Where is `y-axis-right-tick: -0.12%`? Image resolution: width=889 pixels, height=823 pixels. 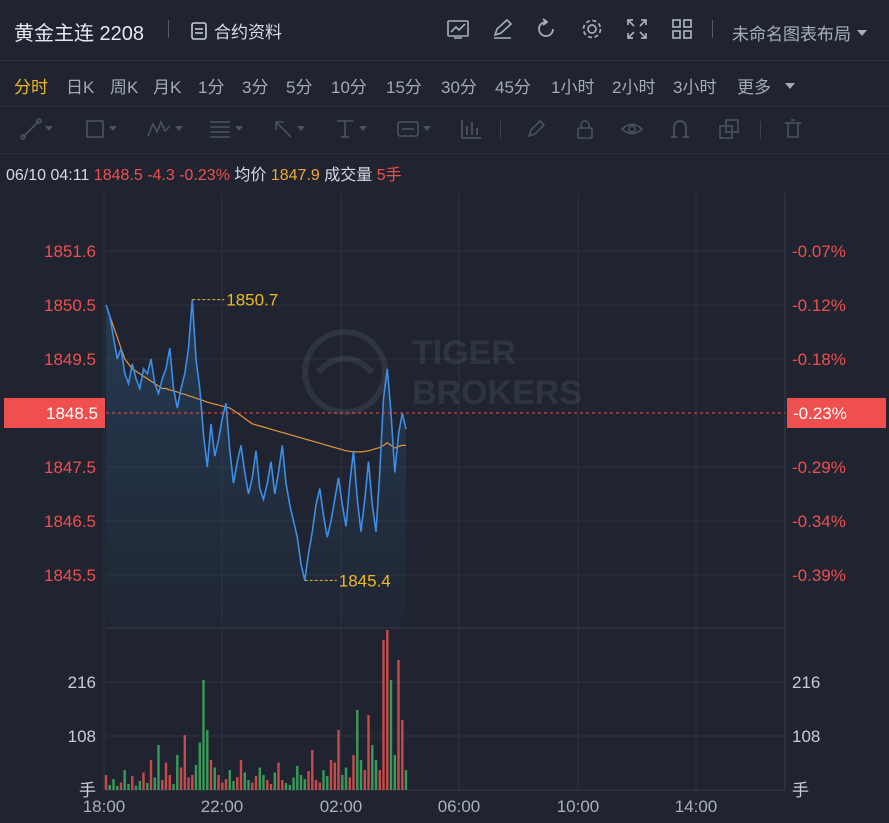
y-axis-right-tick: -0.12% is located at coordinates (819, 305).